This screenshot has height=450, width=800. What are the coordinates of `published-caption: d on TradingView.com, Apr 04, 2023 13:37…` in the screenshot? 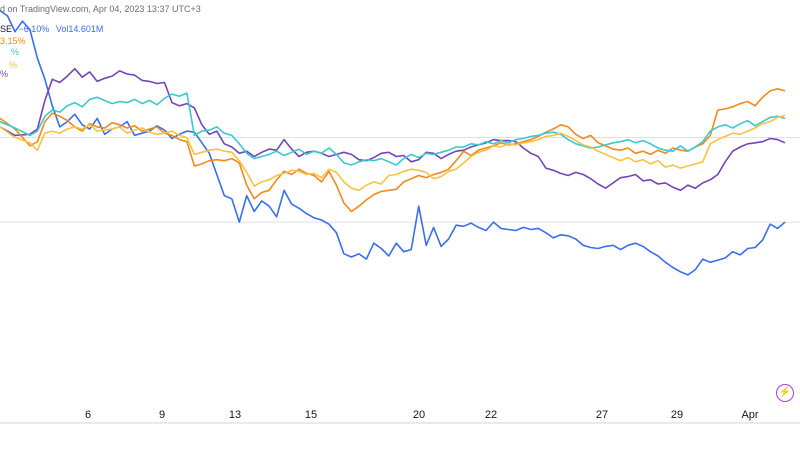 It's located at (100, 9).